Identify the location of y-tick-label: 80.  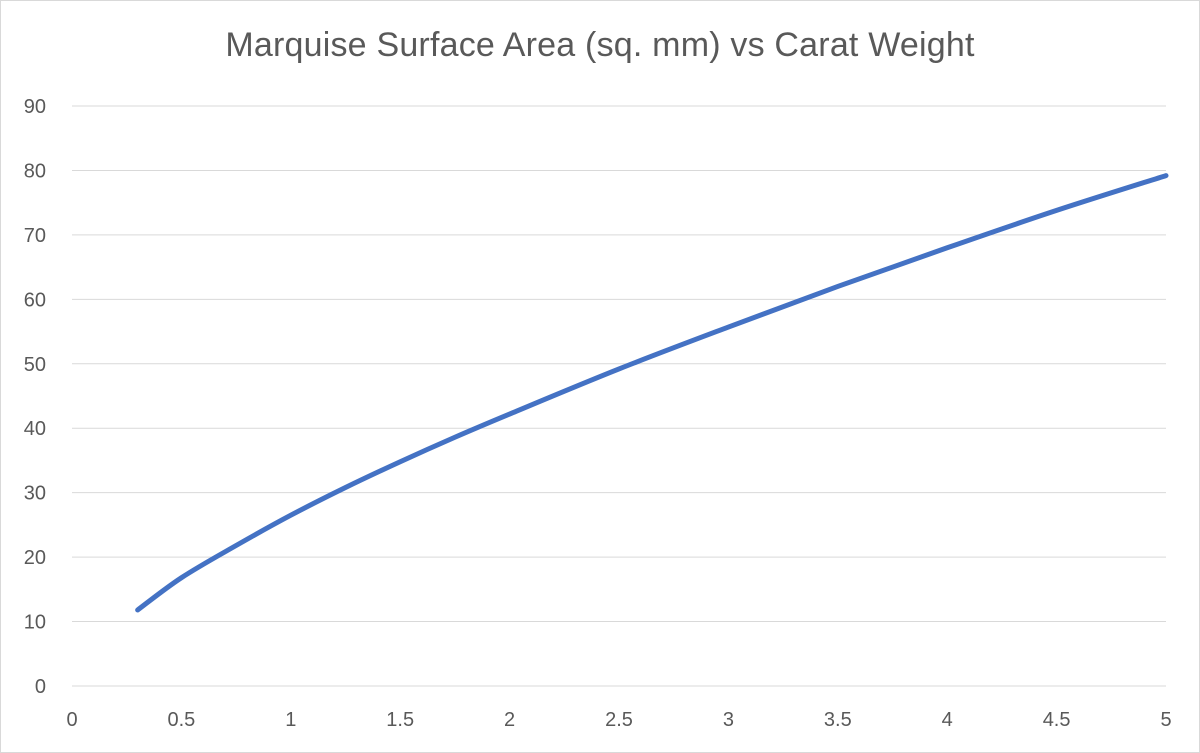
(35, 171).